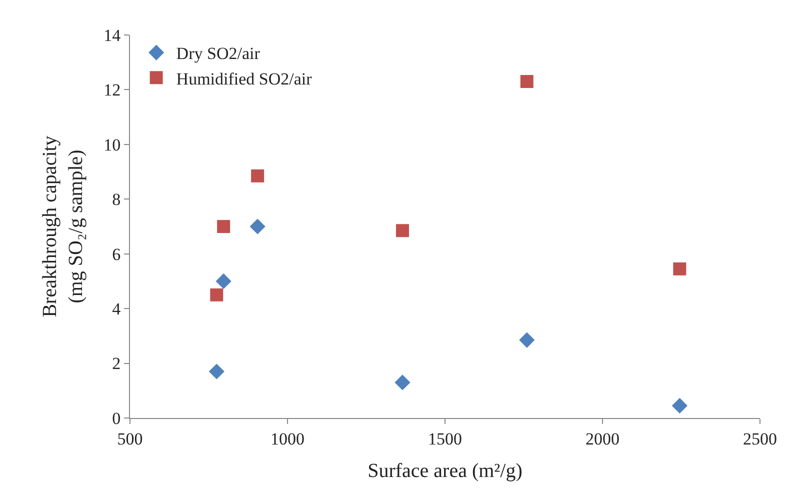 The image size is (810, 493). What do you see at coordinates (130, 438) in the screenshot?
I see `x-tick-label: 500` at bounding box center [130, 438].